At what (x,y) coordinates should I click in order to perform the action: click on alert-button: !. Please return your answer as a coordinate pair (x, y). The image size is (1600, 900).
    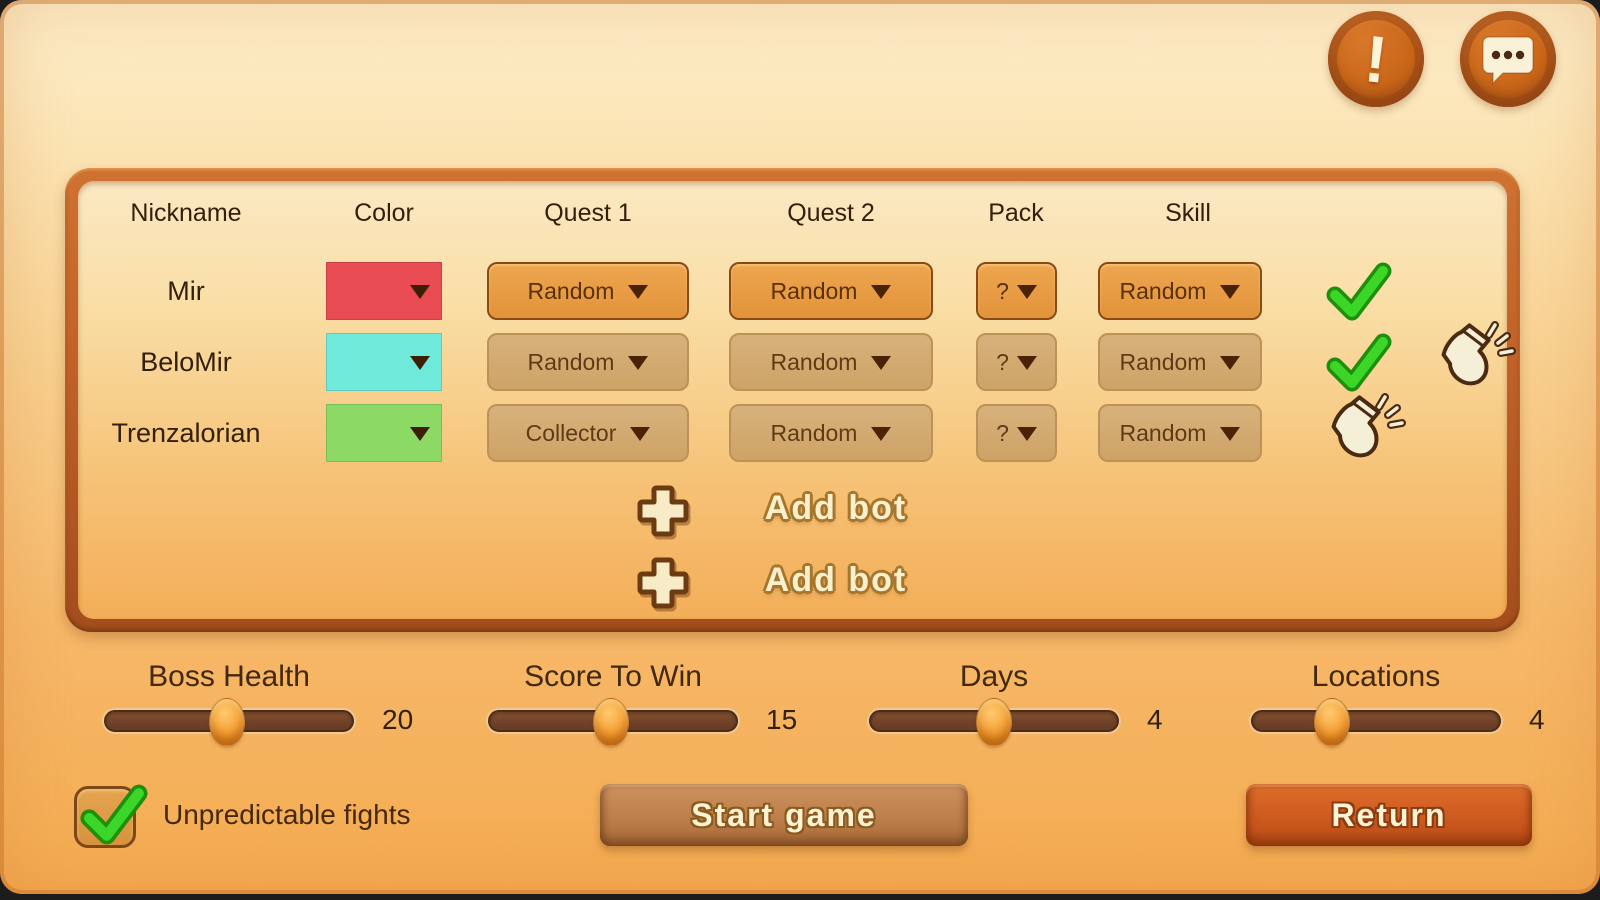
    Looking at the image, I should click on (1376, 59).